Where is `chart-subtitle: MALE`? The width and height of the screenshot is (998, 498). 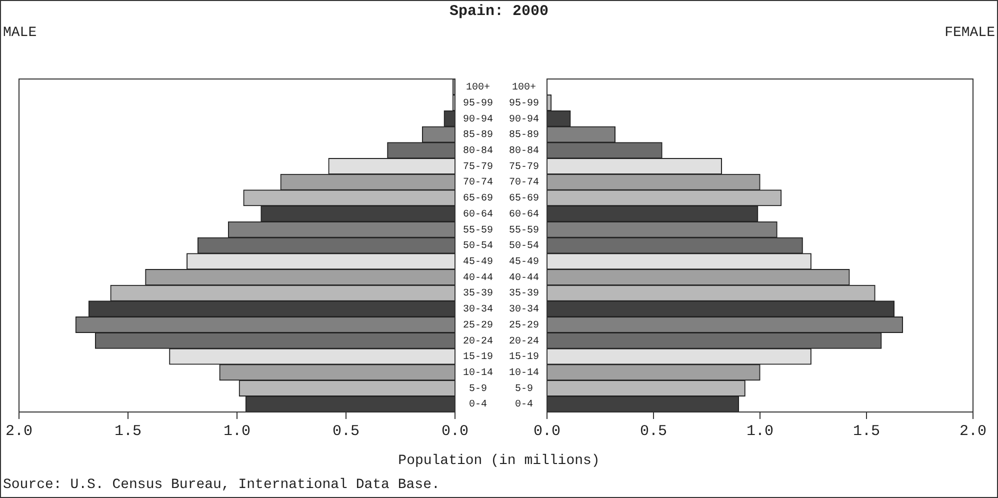 chart-subtitle: MALE is located at coordinates (20, 33).